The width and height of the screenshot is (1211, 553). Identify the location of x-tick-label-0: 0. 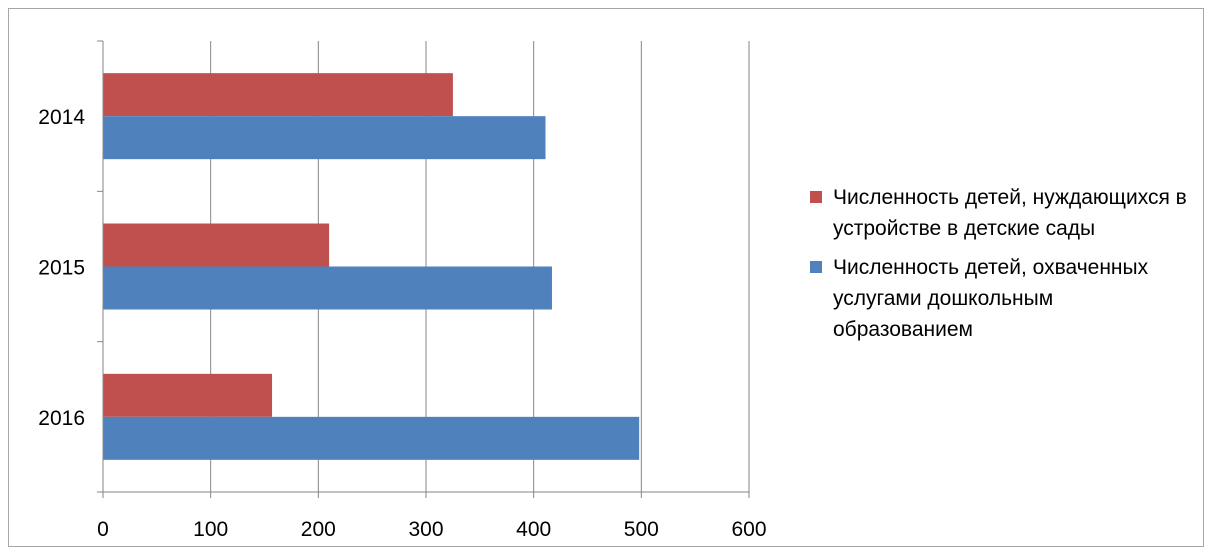
(103, 529).